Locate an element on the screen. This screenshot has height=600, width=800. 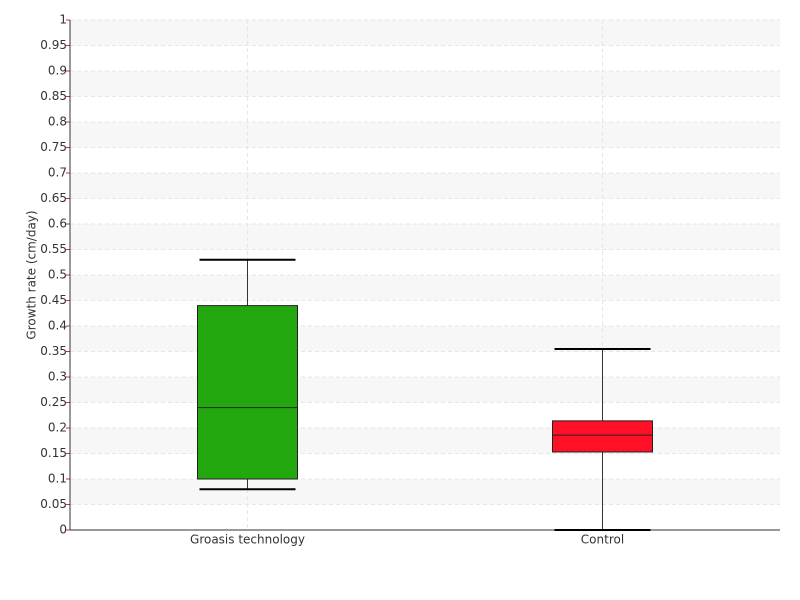
y-tick-label: 1 is located at coordinates (63, 20).